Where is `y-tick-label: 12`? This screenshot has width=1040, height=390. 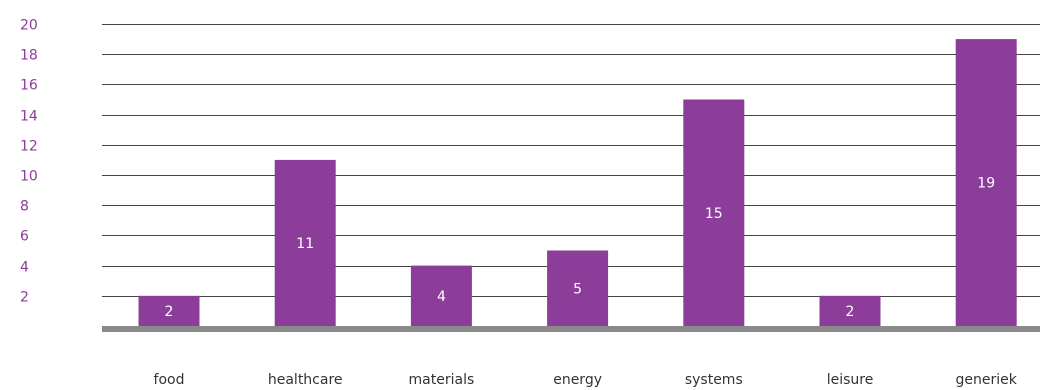
y-tick-label: 12 is located at coordinates (29, 147).